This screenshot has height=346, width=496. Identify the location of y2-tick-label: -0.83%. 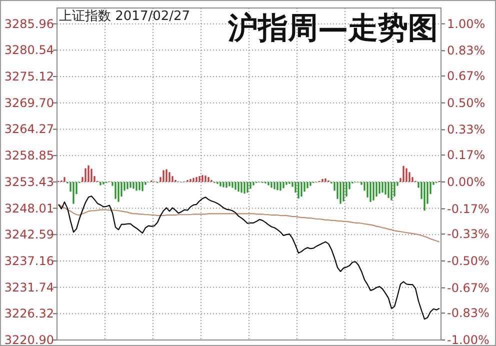
(468, 313).